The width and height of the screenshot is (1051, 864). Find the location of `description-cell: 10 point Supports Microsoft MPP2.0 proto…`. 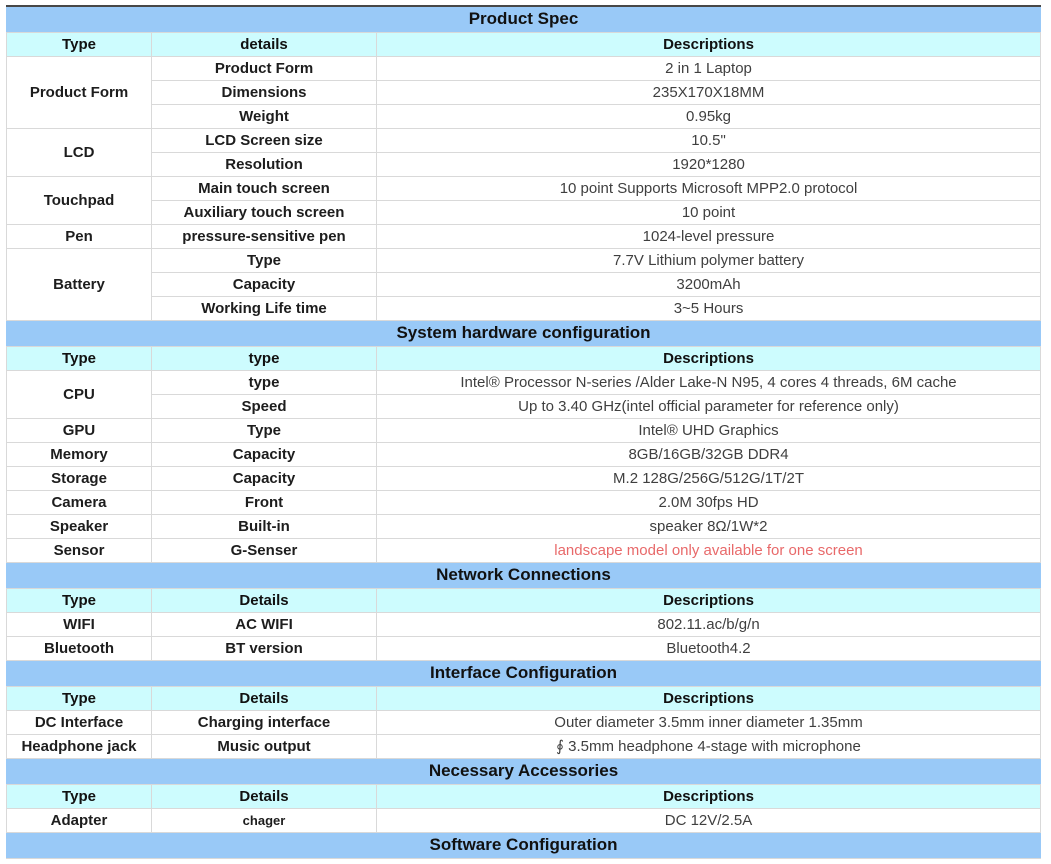

description-cell: 10 point Supports Microsoft MPP2.0 proto… is located at coordinates (708, 188).